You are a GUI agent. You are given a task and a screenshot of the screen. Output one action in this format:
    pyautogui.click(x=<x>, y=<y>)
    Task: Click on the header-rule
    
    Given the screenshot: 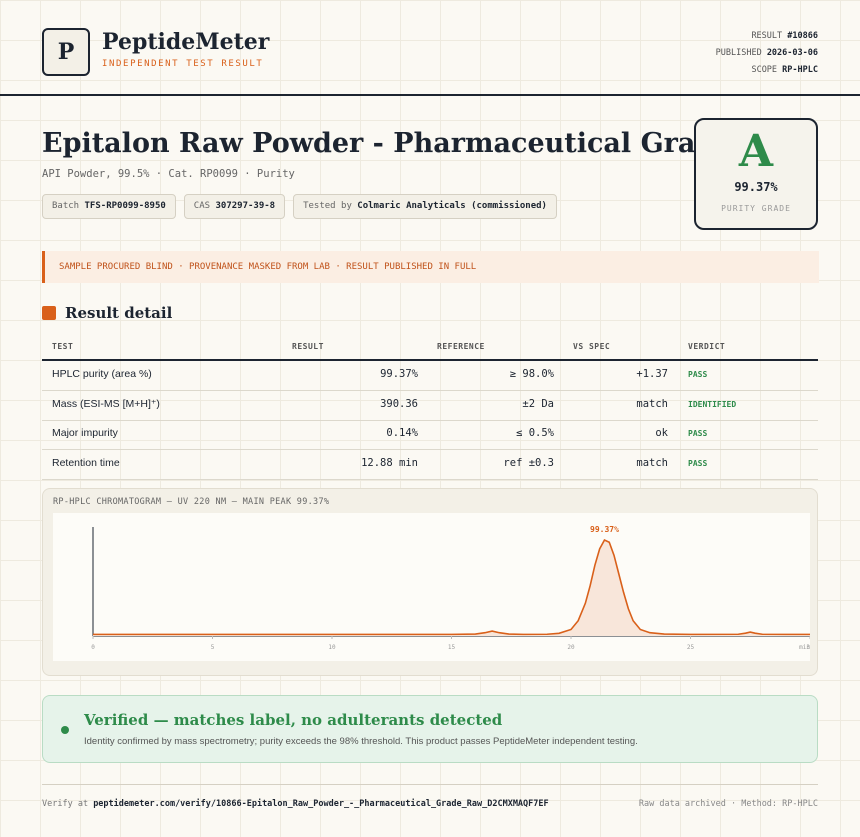 What is the action you would take?
    pyautogui.click(x=430, y=95)
    